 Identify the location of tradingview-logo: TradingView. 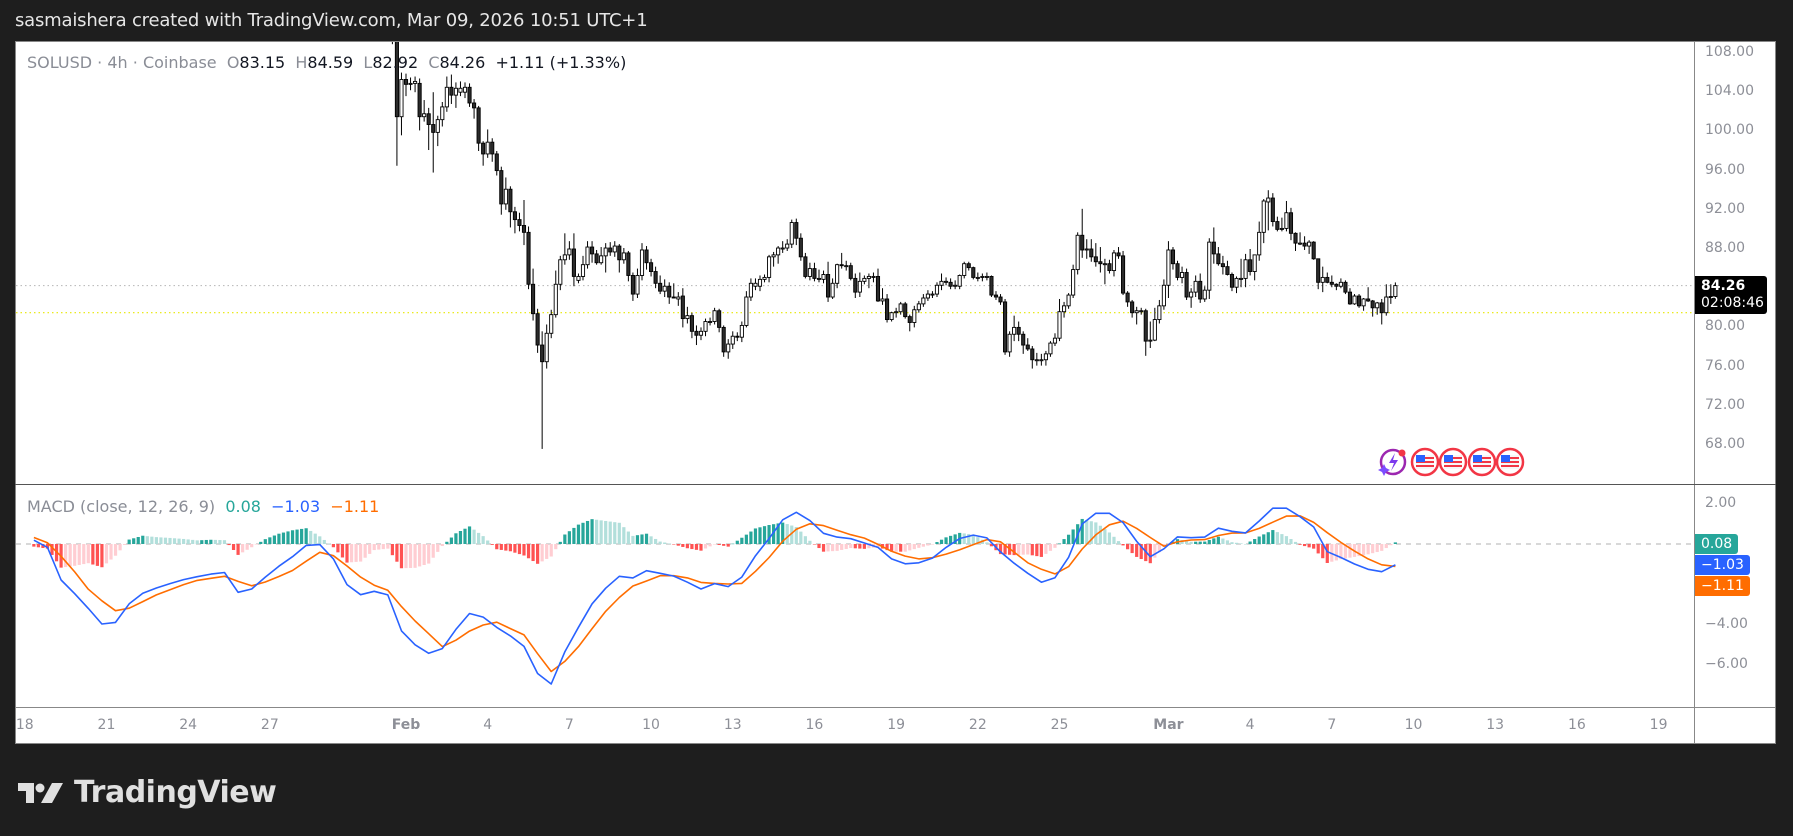
(147, 792).